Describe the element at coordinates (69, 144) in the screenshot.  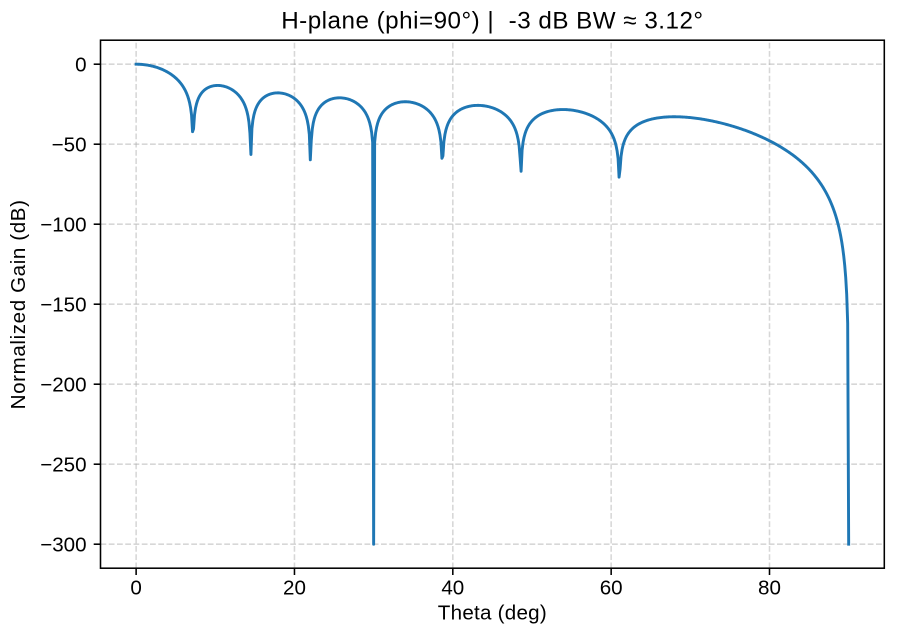
I see `svg-text: −50` at that location.